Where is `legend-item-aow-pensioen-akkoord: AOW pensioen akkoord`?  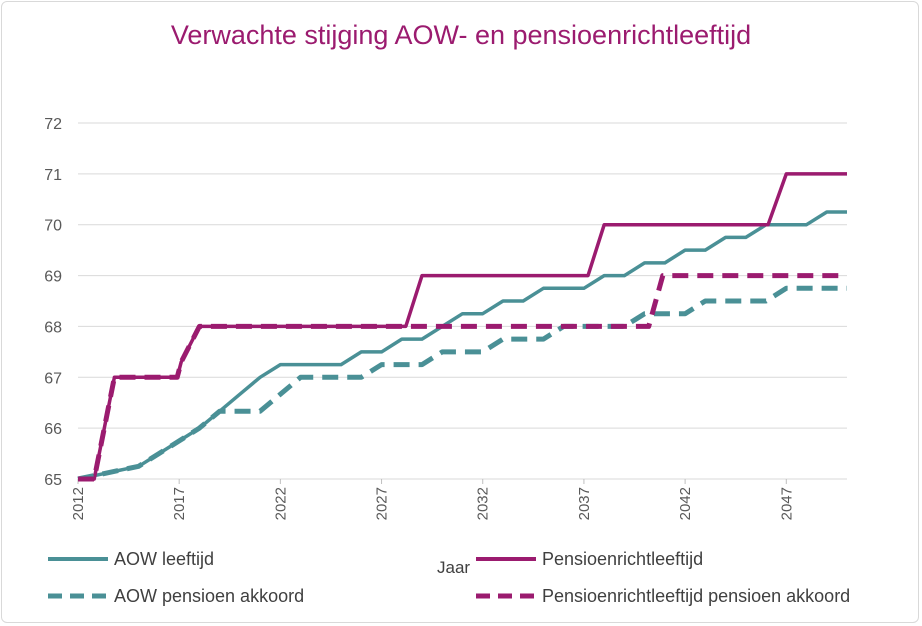
legend-item-aow-pensioen-akkoord: AOW pensioen akkoord is located at coordinates (176, 596).